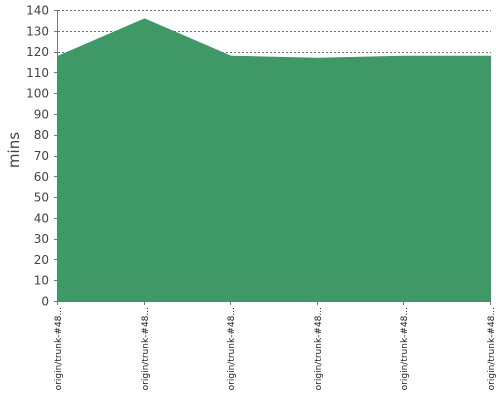 This screenshot has height=400, width=500. I want to click on y-tick-label: 140, so click(37, 11).